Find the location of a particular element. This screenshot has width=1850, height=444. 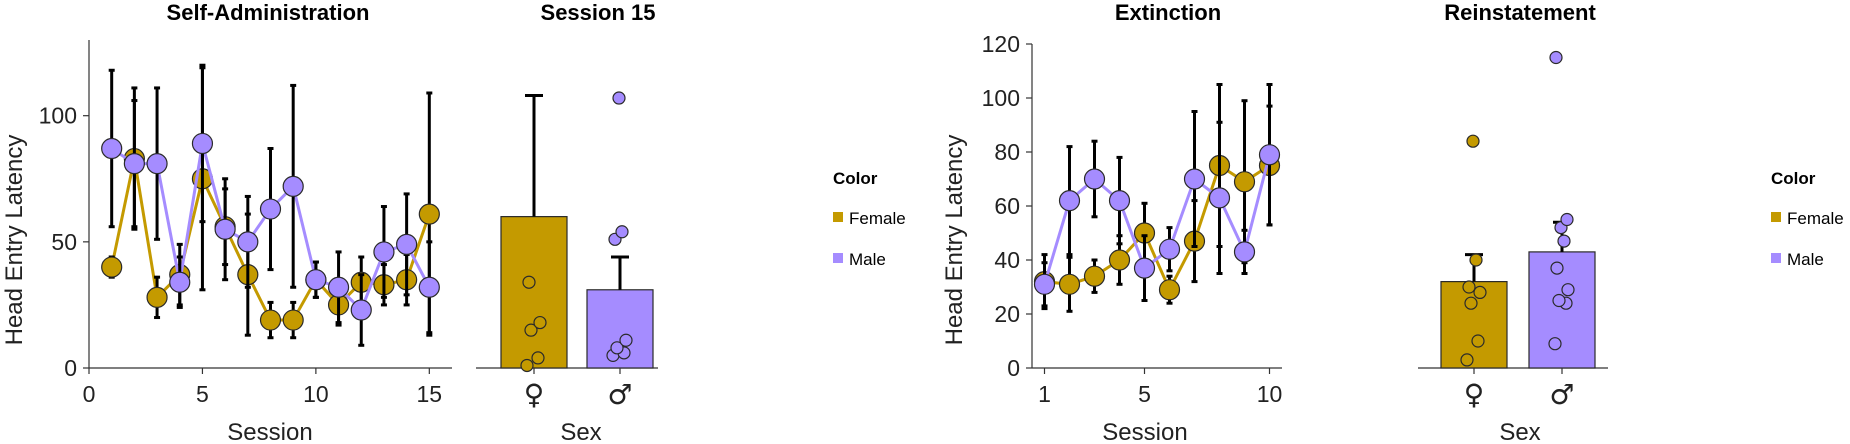

y-tick-label: 50 is located at coordinates (64, 242).